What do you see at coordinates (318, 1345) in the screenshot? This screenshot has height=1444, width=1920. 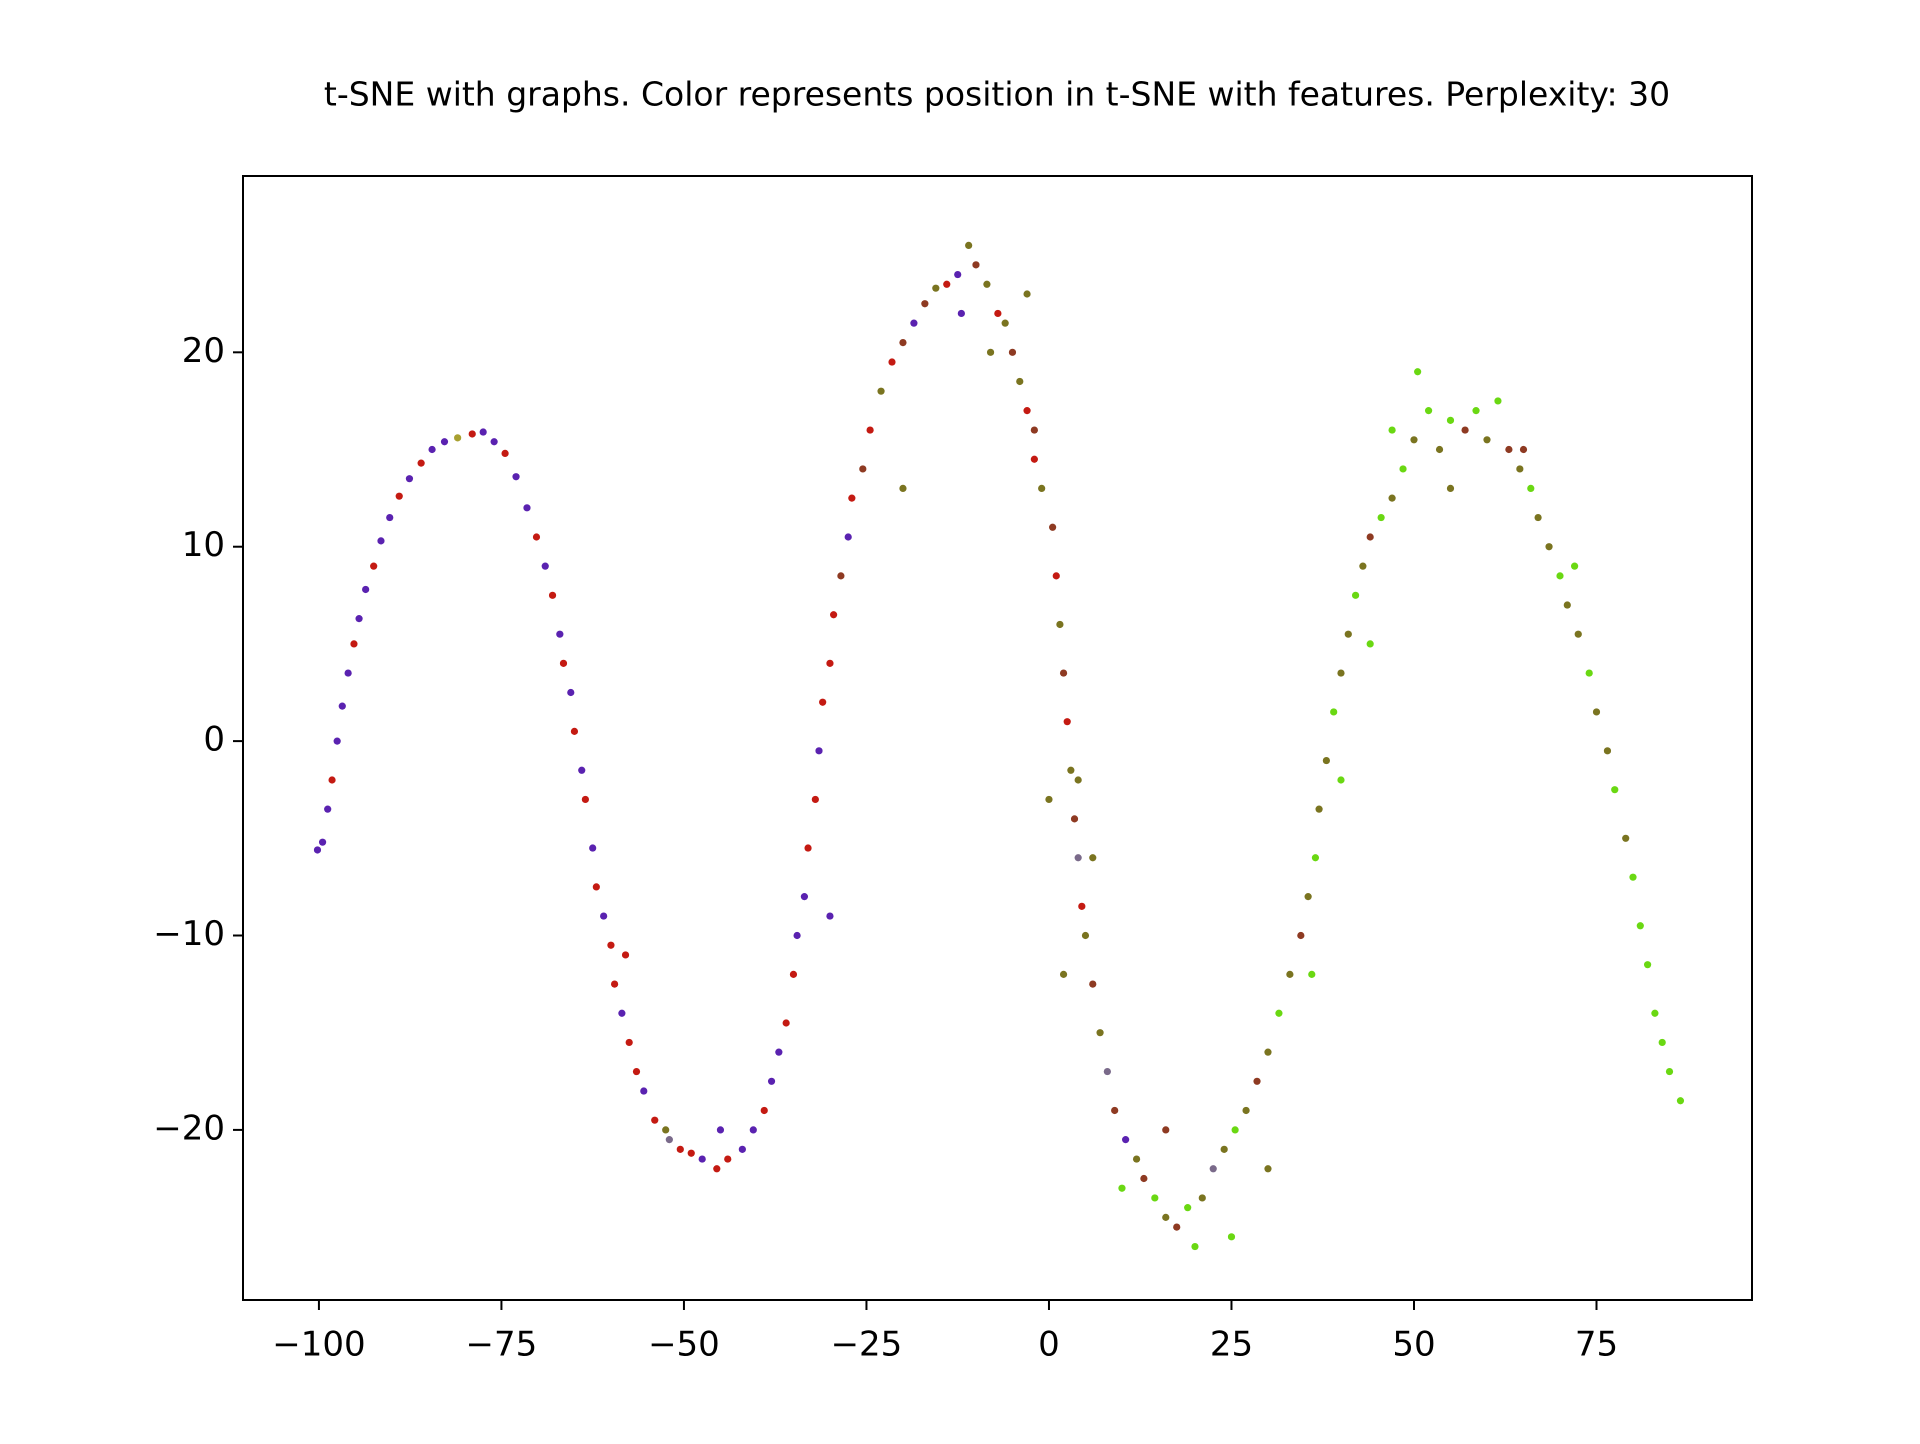 I see `x-tick-label: −100` at bounding box center [318, 1345].